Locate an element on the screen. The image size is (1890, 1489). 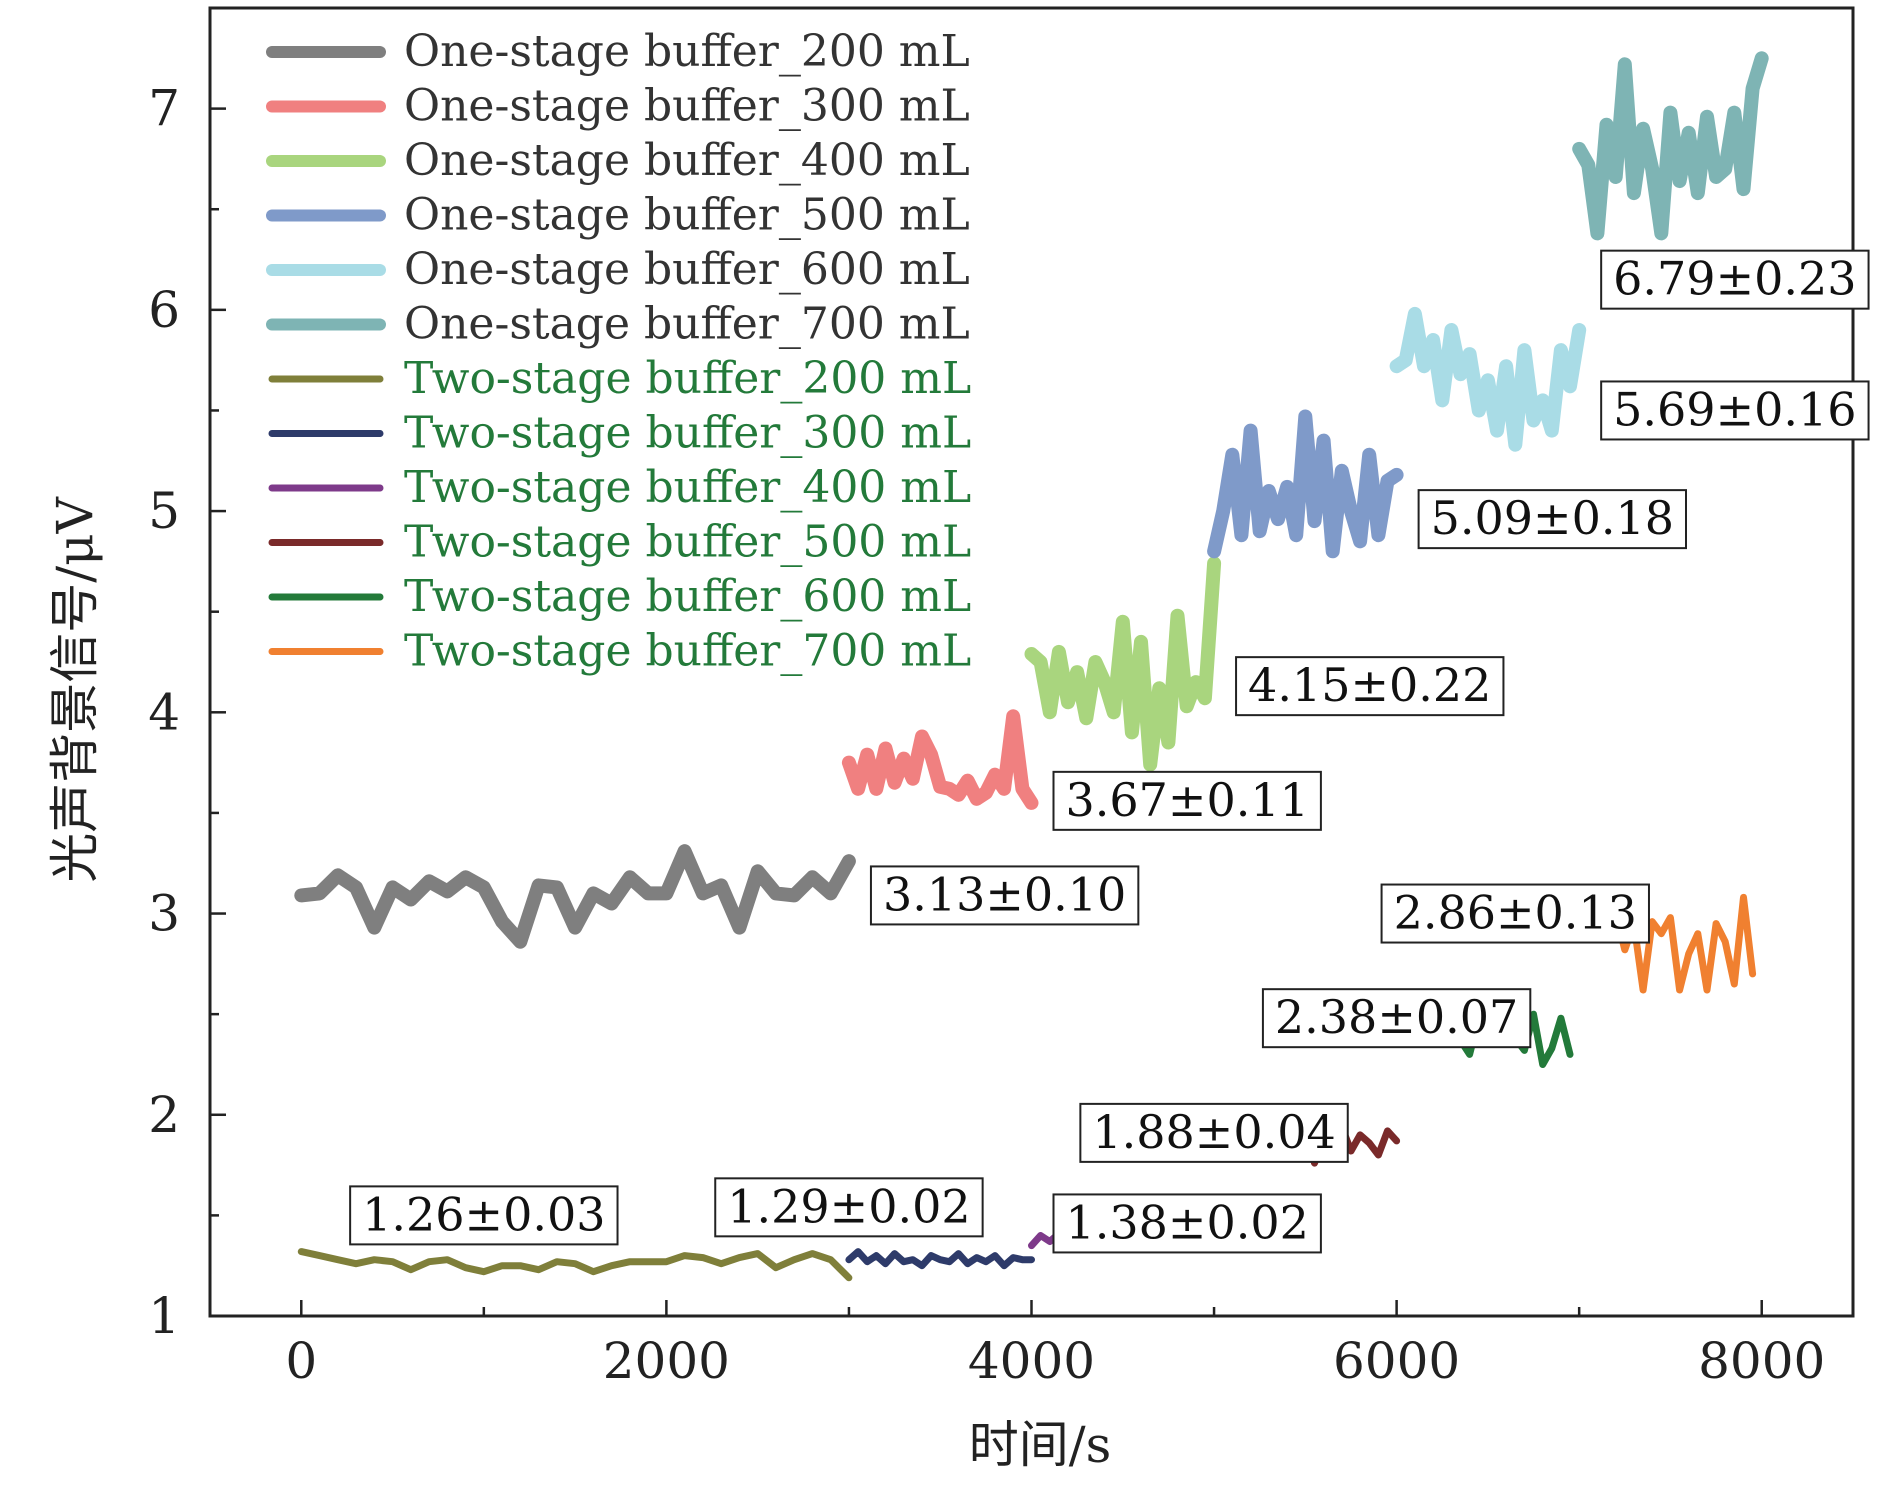
annotation-label: 1.38±0.02 is located at coordinates (1187, 1222).